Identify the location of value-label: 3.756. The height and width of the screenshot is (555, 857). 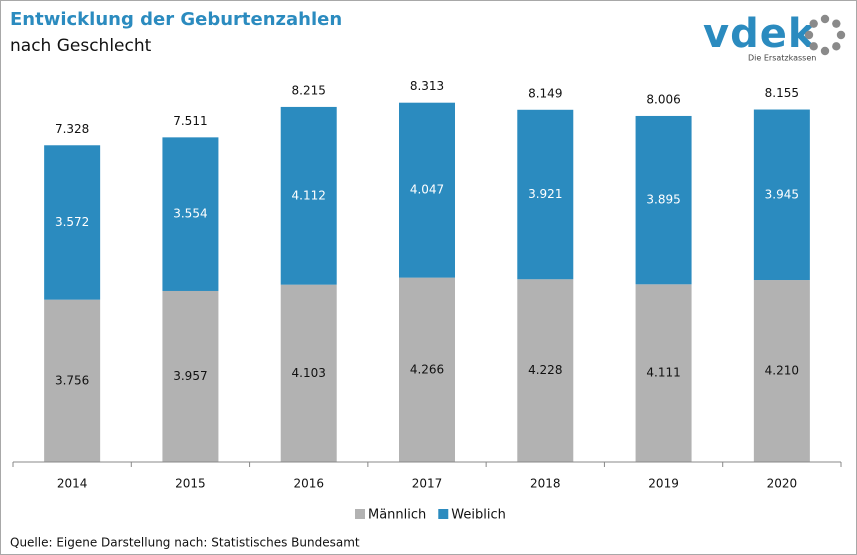
(72, 380).